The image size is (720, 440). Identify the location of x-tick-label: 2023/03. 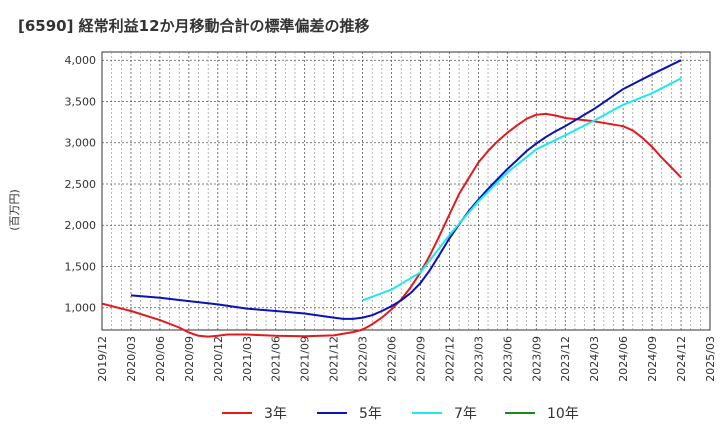
(478, 359).